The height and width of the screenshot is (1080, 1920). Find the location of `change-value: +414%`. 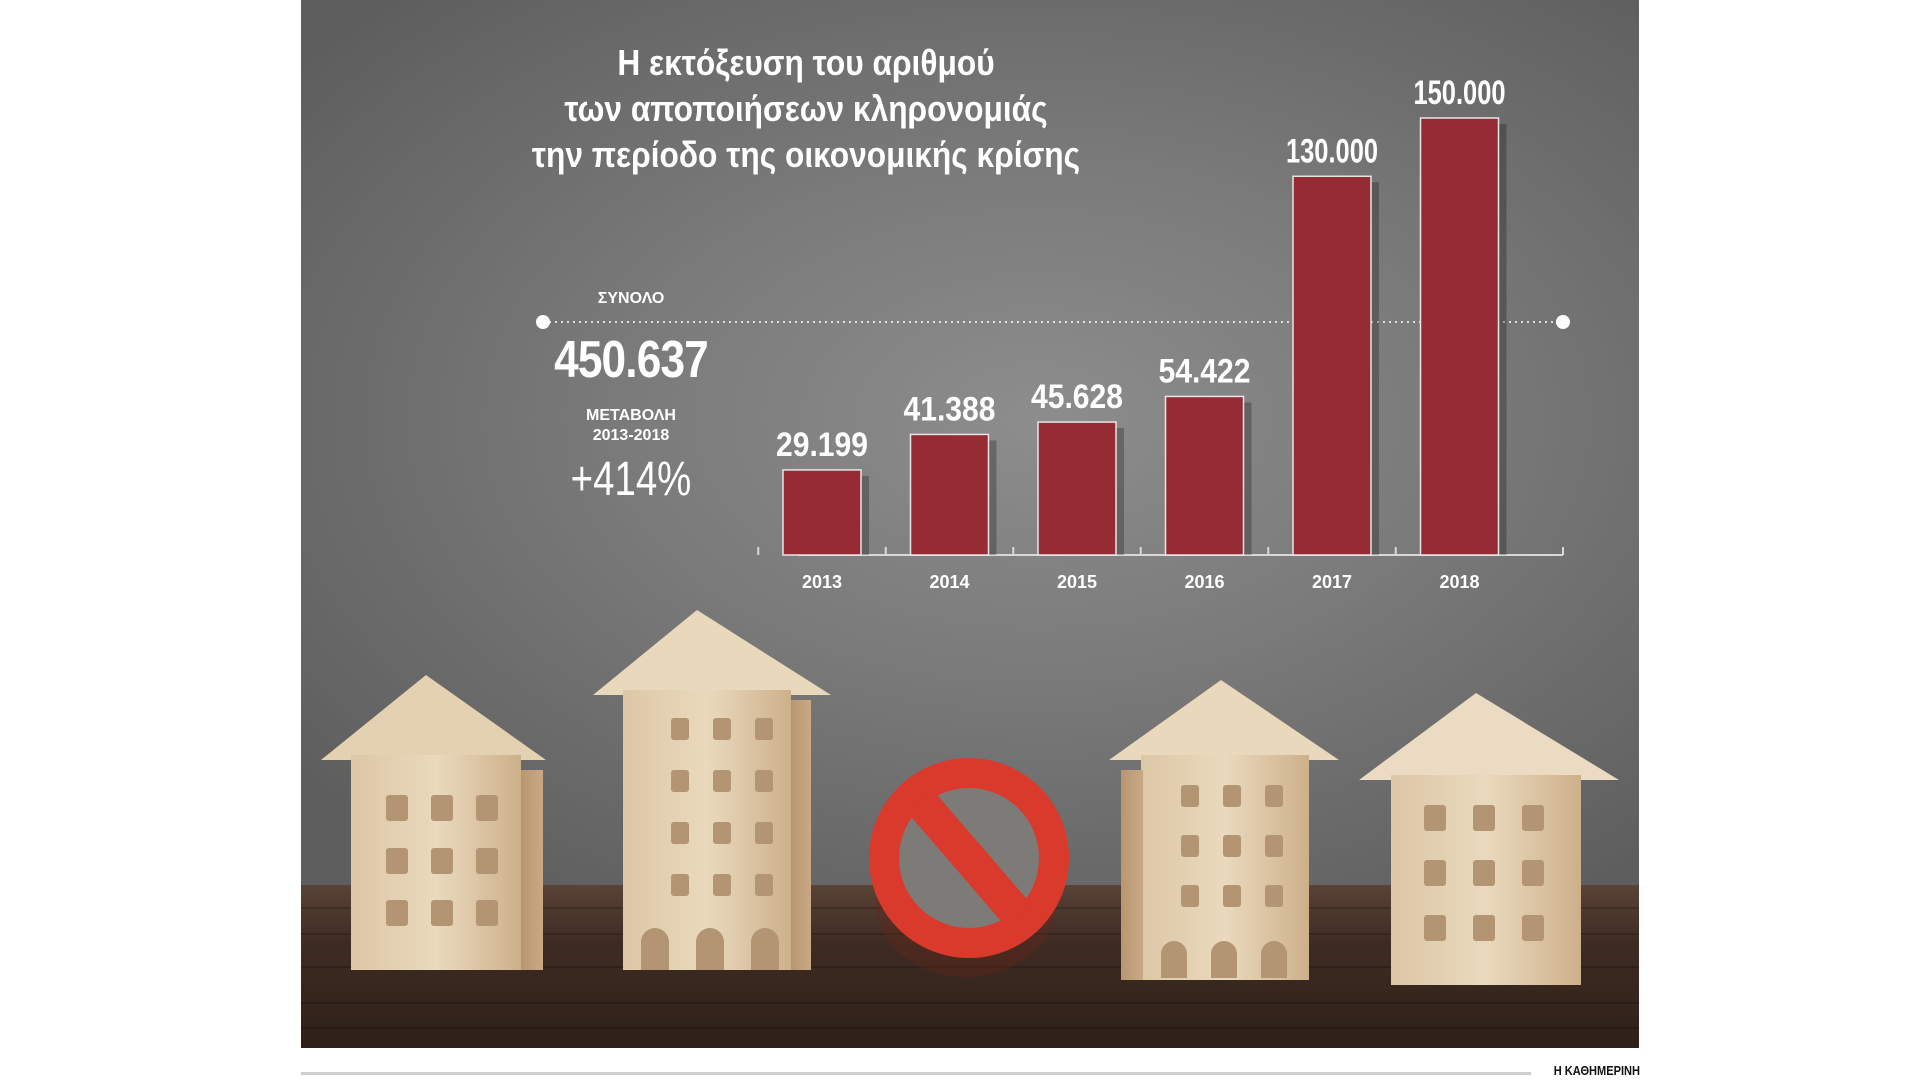

change-value: +414% is located at coordinates (631, 479).